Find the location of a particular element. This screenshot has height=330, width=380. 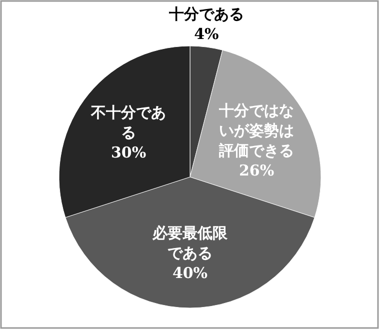

data-label: 40% is located at coordinates (190, 273).